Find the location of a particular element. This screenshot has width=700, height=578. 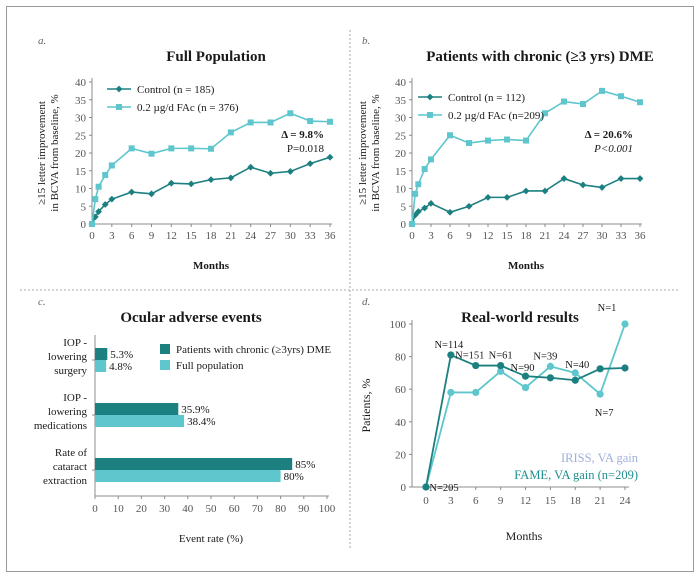

bar-value-label: 85% is located at coordinates (305, 465).